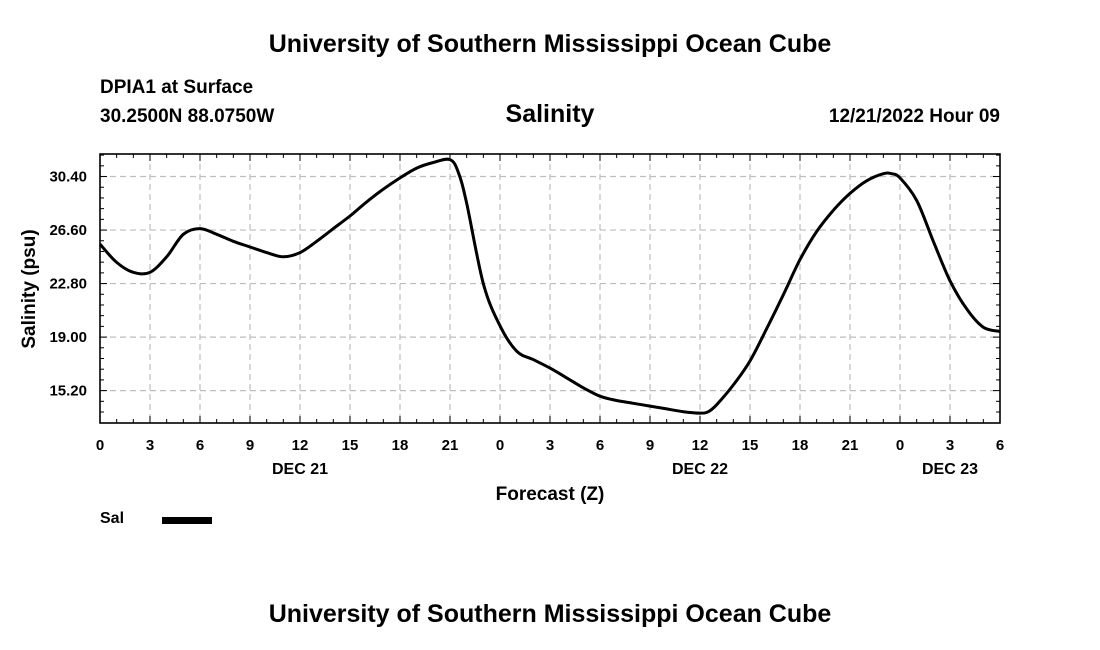  I want to click on x-date-label: DEC 23, so click(950, 469).